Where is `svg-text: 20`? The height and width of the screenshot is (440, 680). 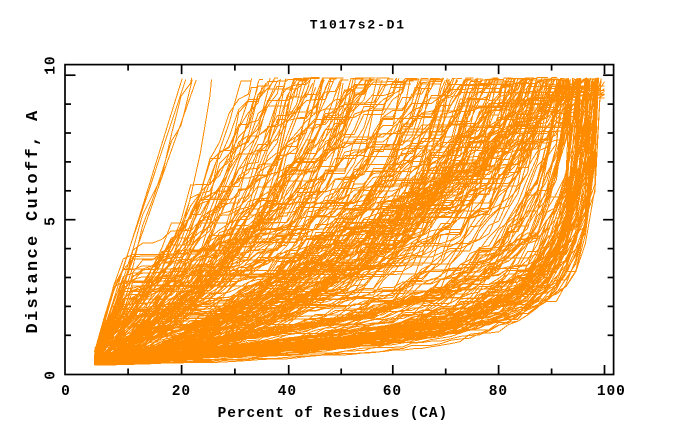
svg-text: 20 is located at coordinates (181, 392).